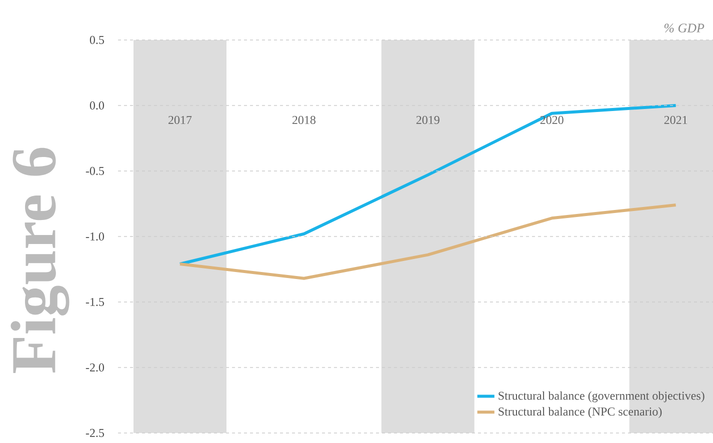  Describe the element at coordinates (304, 120) in the screenshot. I see `x-tick-label: 2018` at that location.